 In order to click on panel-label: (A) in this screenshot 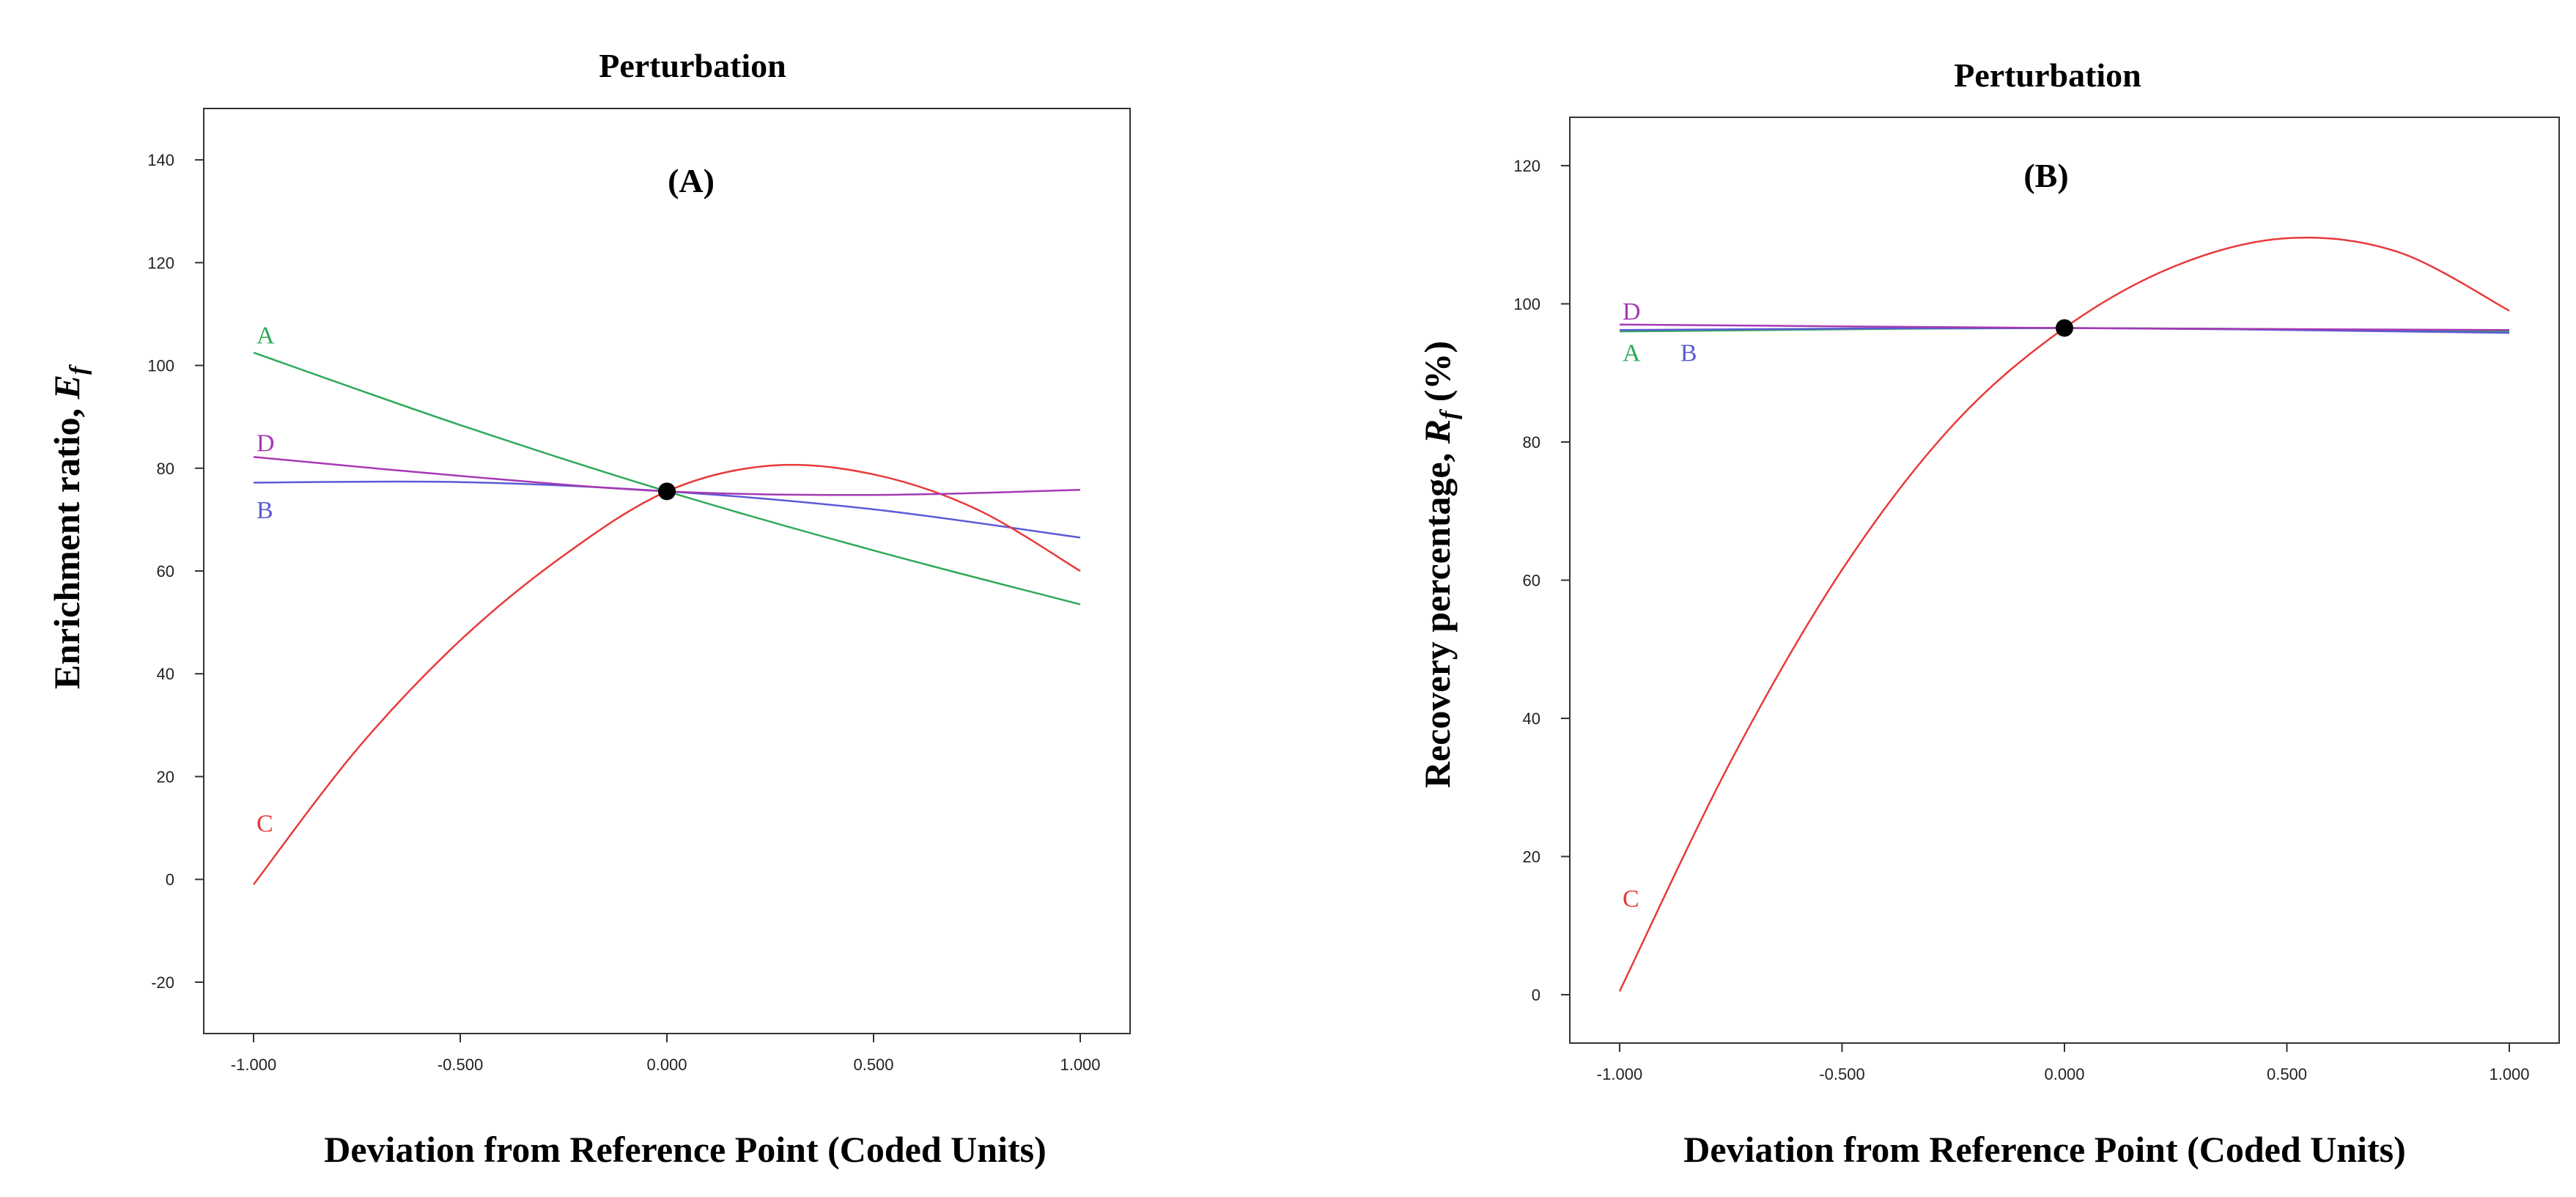, I will do `click(691, 180)`.